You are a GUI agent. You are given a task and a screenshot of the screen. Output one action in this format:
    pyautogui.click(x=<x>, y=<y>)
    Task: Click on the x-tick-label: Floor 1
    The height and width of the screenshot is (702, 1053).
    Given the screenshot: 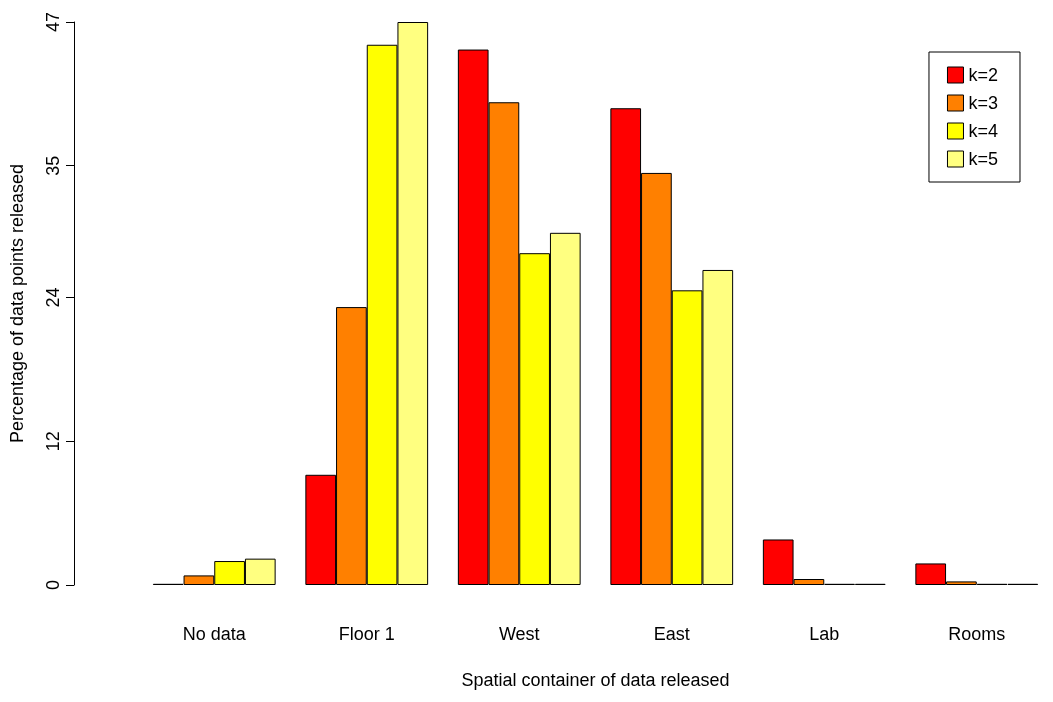 What is the action you would take?
    pyautogui.click(x=366, y=634)
    